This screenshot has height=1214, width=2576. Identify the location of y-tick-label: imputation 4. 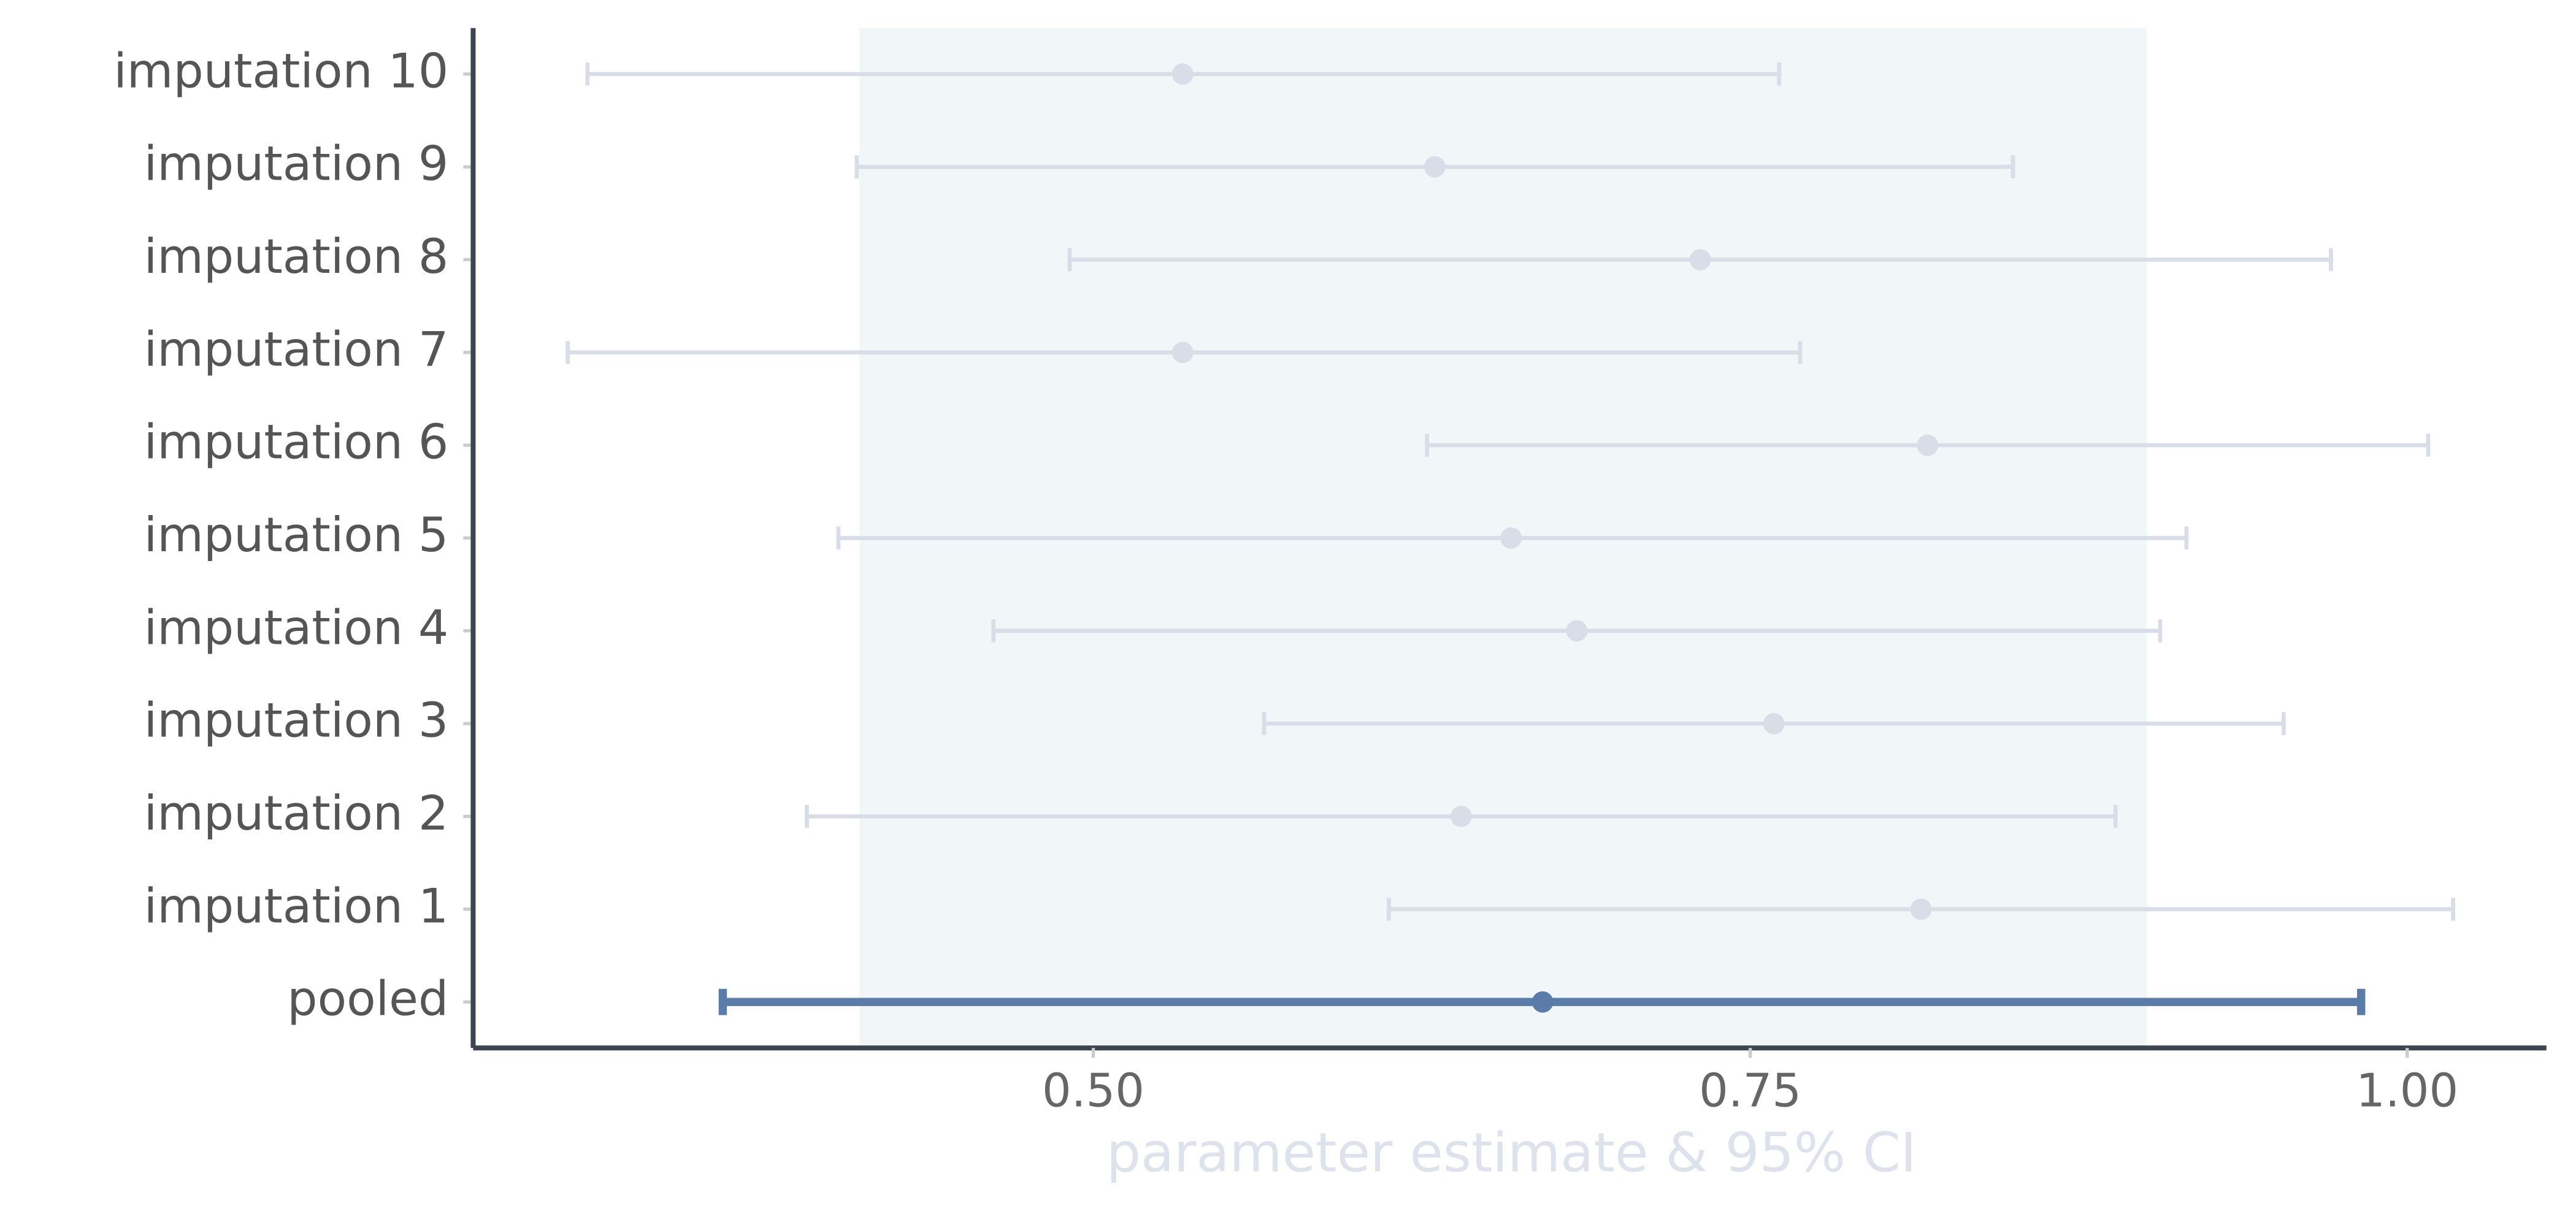
(296, 627).